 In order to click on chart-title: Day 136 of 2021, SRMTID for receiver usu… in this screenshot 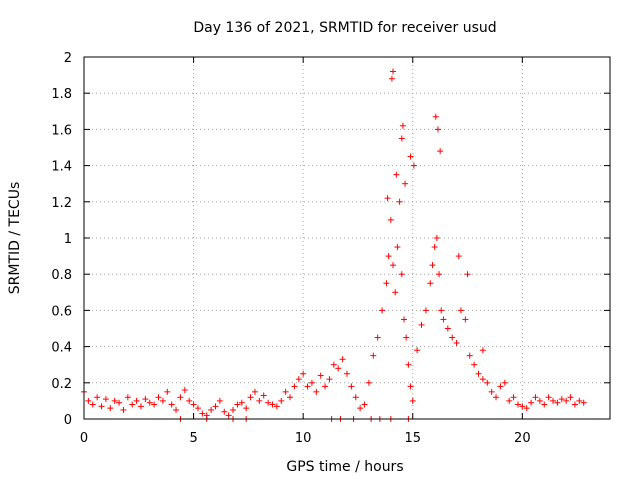, I will do `click(344, 28)`.